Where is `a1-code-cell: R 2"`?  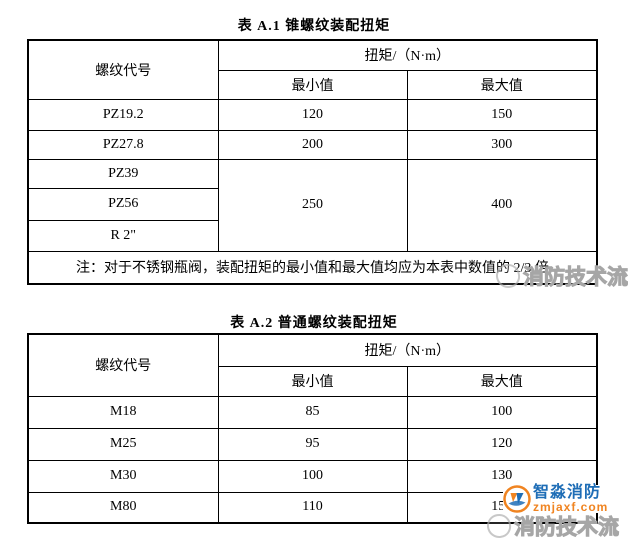
a1-code-cell: R 2" is located at coordinates (123, 235).